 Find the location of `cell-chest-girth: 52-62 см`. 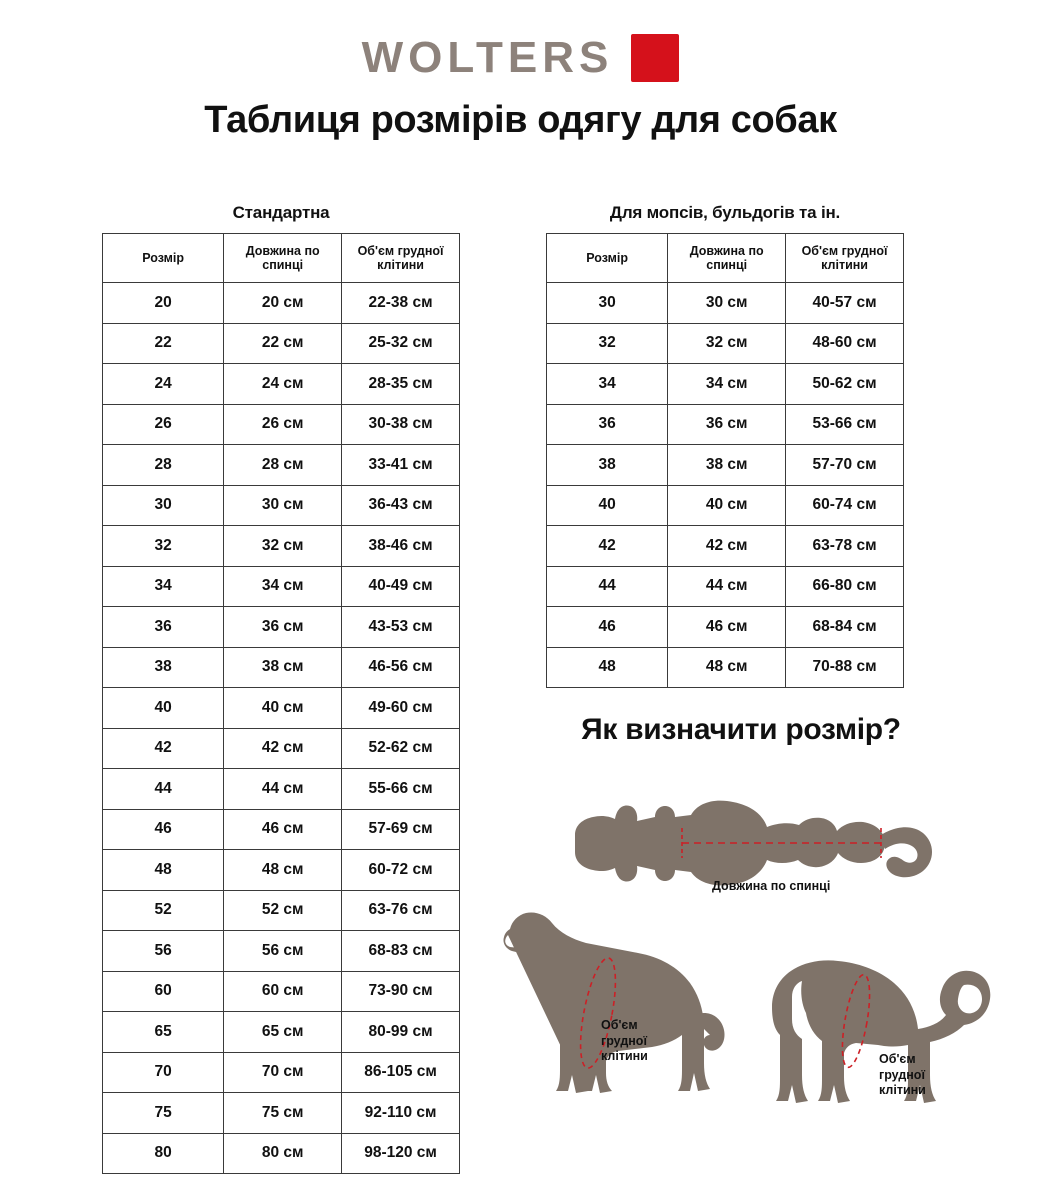

cell-chest-girth: 52-62 см is located at coordinates (400, 748).